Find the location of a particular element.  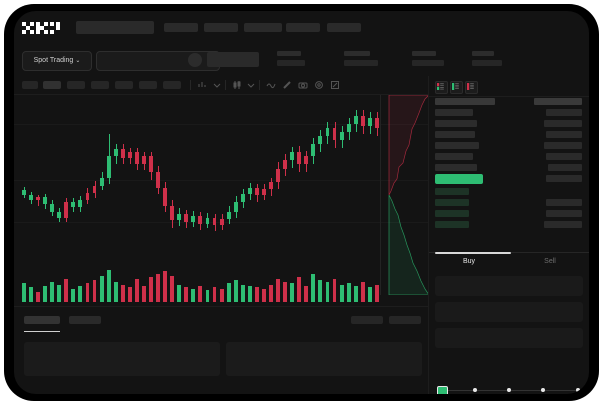

okx-logo is located at coordinates (41, 28).